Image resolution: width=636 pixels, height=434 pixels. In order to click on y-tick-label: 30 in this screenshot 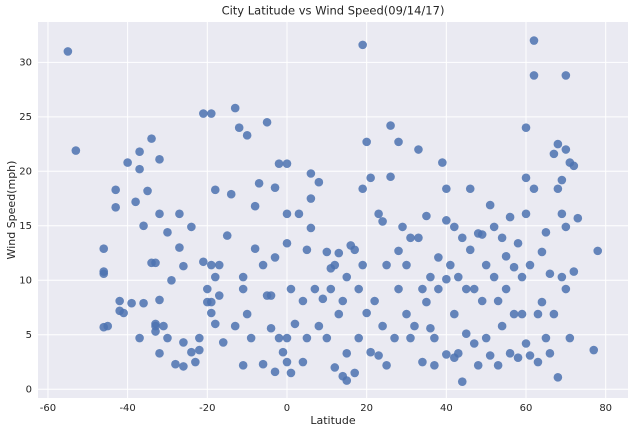, I will do `click(25, 62)`.